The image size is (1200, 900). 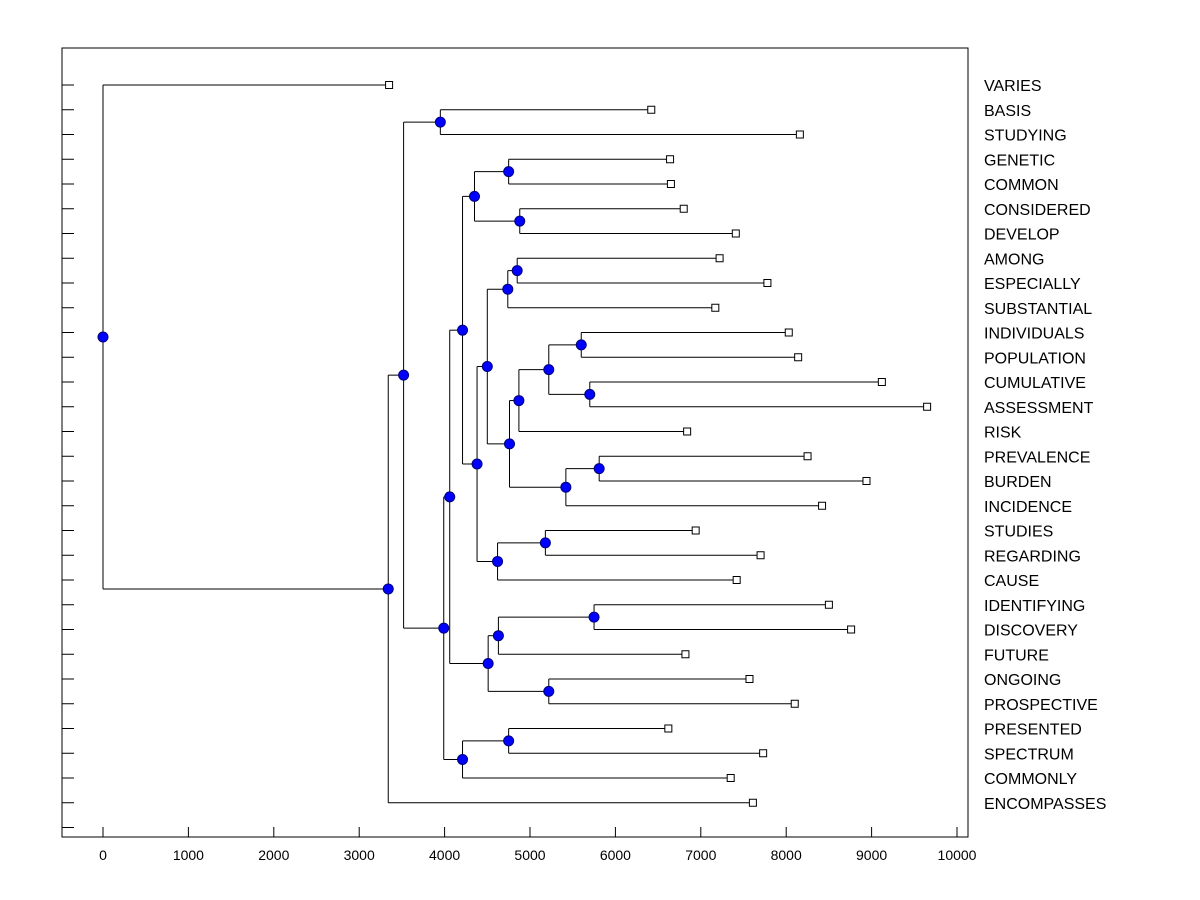 I want to click on leaf-marker-especially, so click(x=767, y=283).